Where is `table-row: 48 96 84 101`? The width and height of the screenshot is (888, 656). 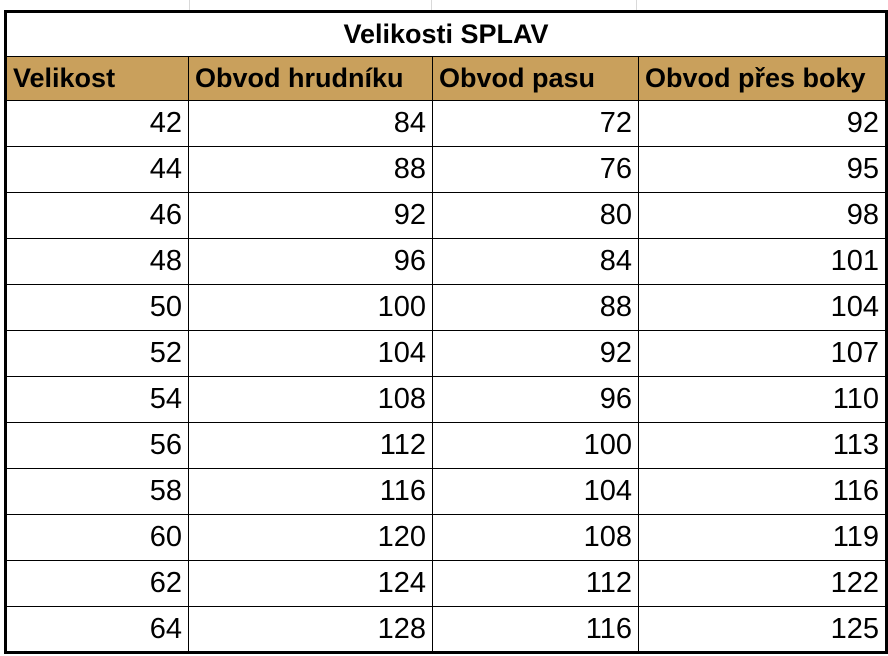
table-row: 48 96 84 101 is located at coordinates (446, 261).